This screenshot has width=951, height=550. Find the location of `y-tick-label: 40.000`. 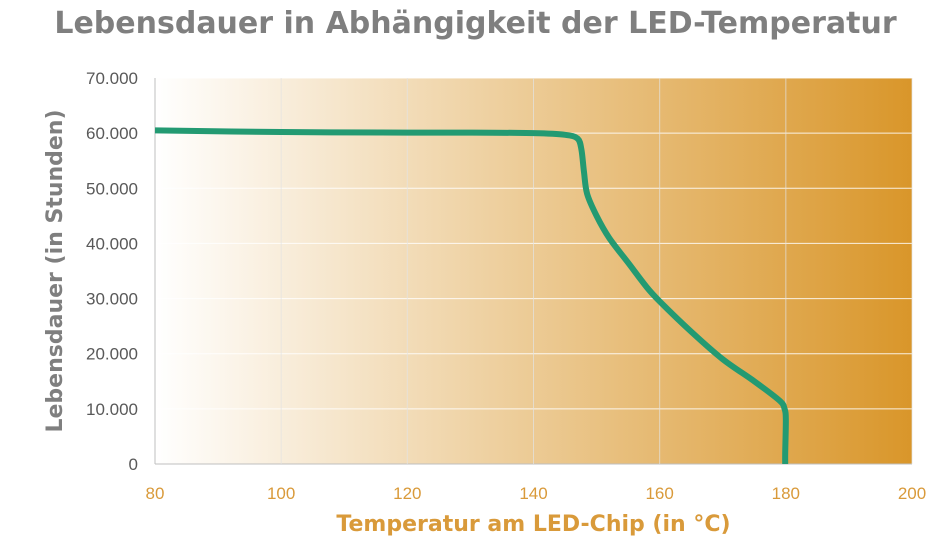

y-tick-label: 40.000 is located at coordinates (112, 243).